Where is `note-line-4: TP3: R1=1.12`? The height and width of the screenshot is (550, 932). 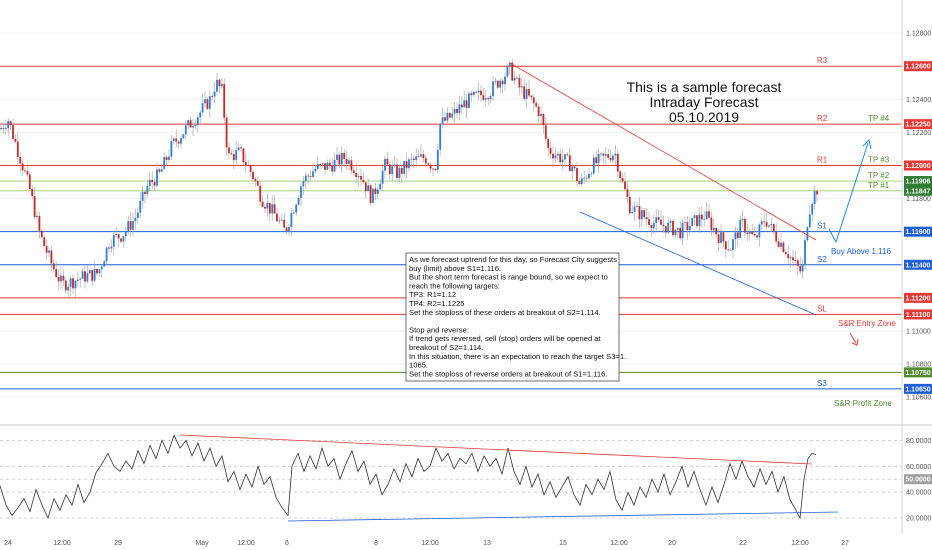
note-line-4: TP3: R1=1.12 is located at coordinates (432, 294).